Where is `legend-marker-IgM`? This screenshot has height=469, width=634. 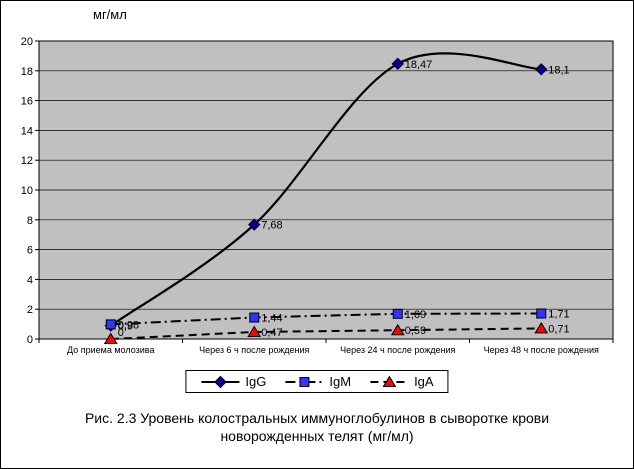 legend-marker-IgM is located at coordinates (304, 381).